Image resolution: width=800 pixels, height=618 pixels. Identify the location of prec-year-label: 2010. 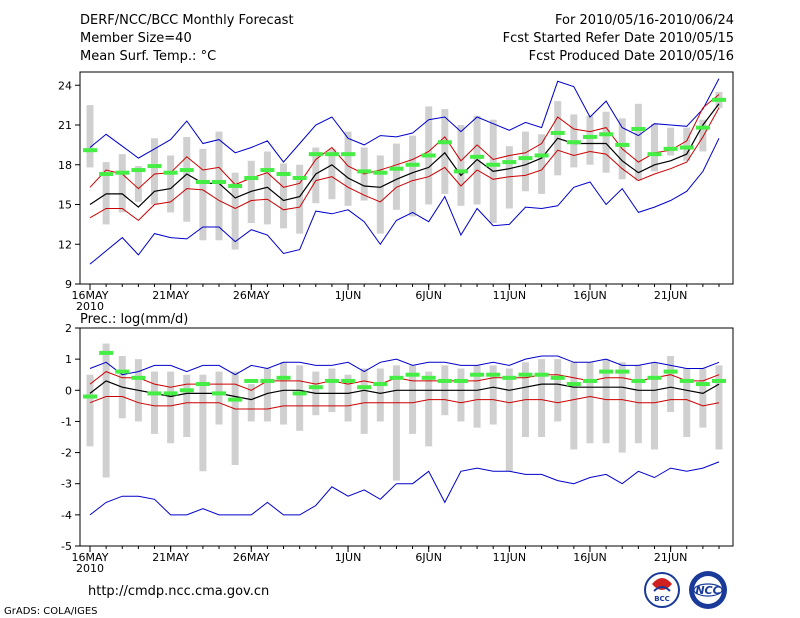
(90, 568).